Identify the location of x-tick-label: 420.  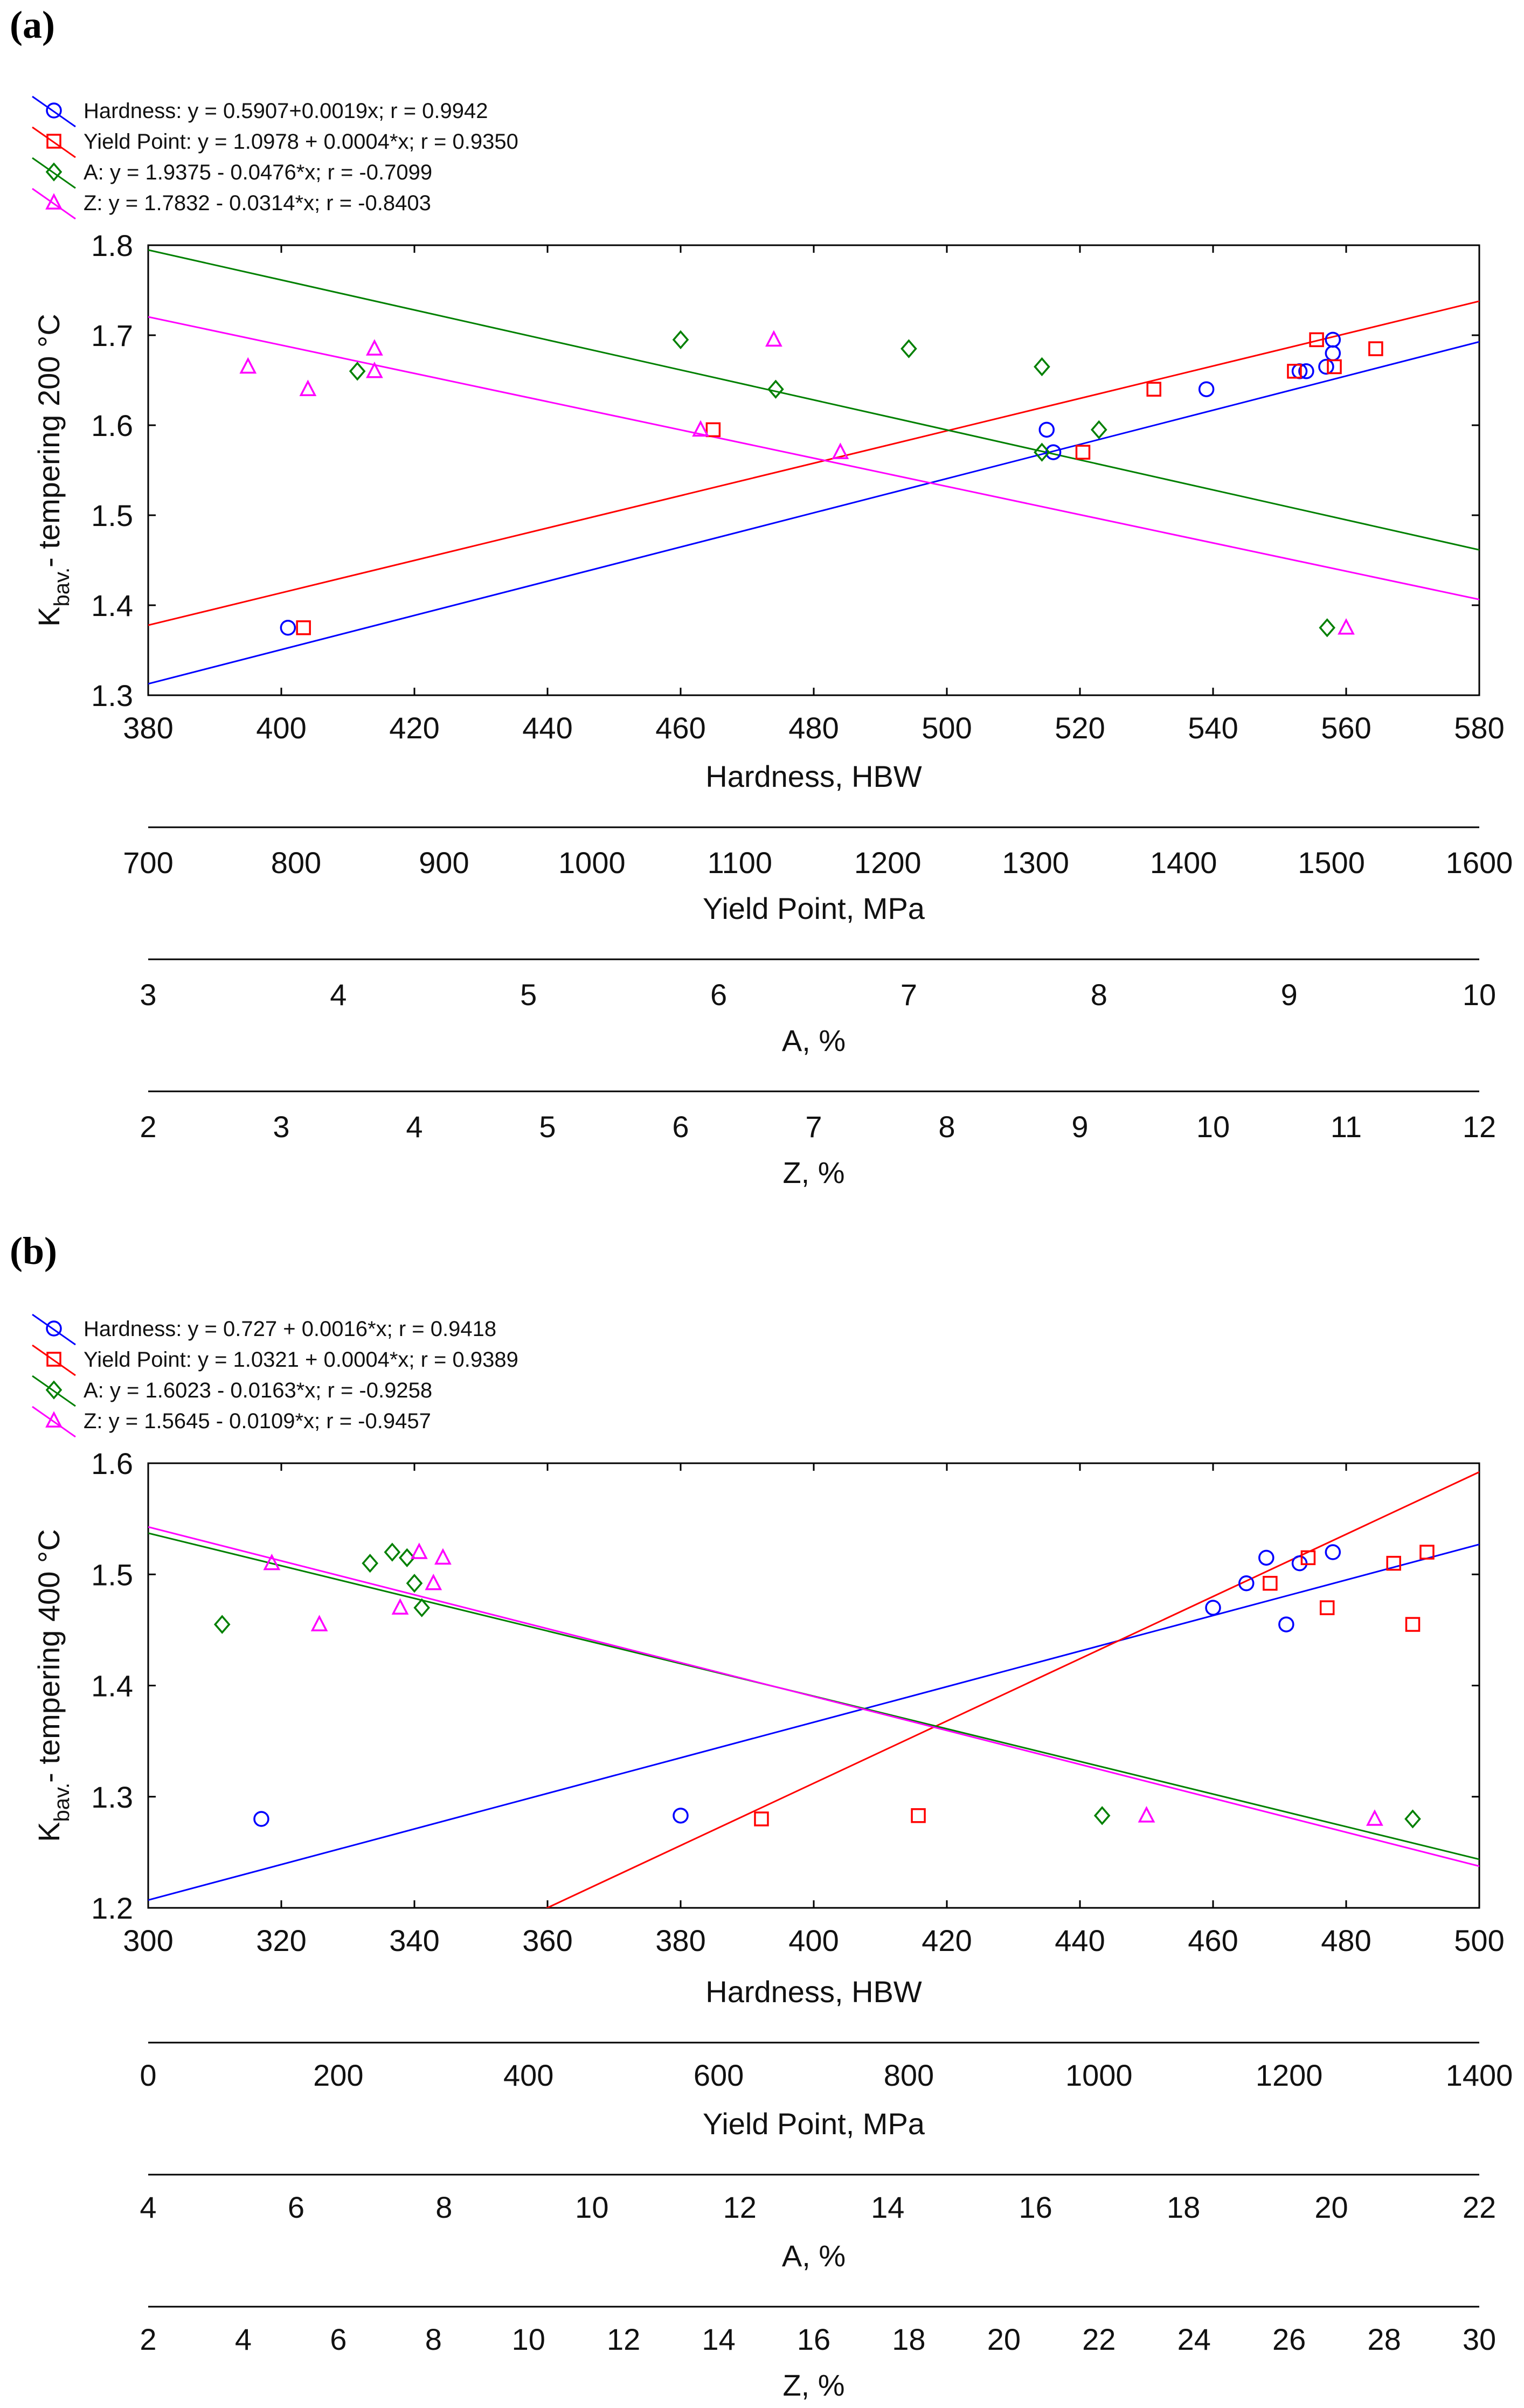
(414, 728).